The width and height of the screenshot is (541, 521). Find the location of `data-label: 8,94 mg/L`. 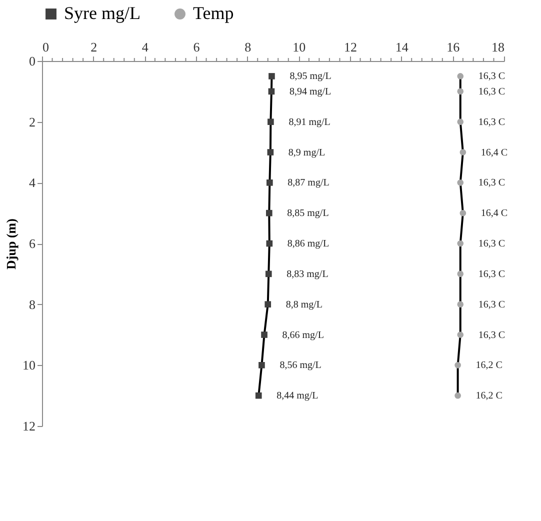

data-label: 8,94 mg/L is located at coordinates (310, 92).